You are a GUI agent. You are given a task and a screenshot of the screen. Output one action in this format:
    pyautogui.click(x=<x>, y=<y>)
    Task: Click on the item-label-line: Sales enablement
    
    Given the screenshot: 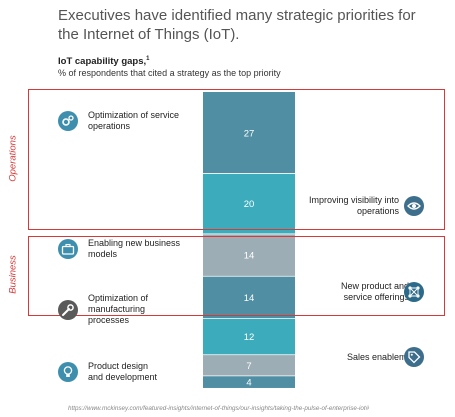 What is the action you would take?
    pyautogui.click(x=382, y=356)
    